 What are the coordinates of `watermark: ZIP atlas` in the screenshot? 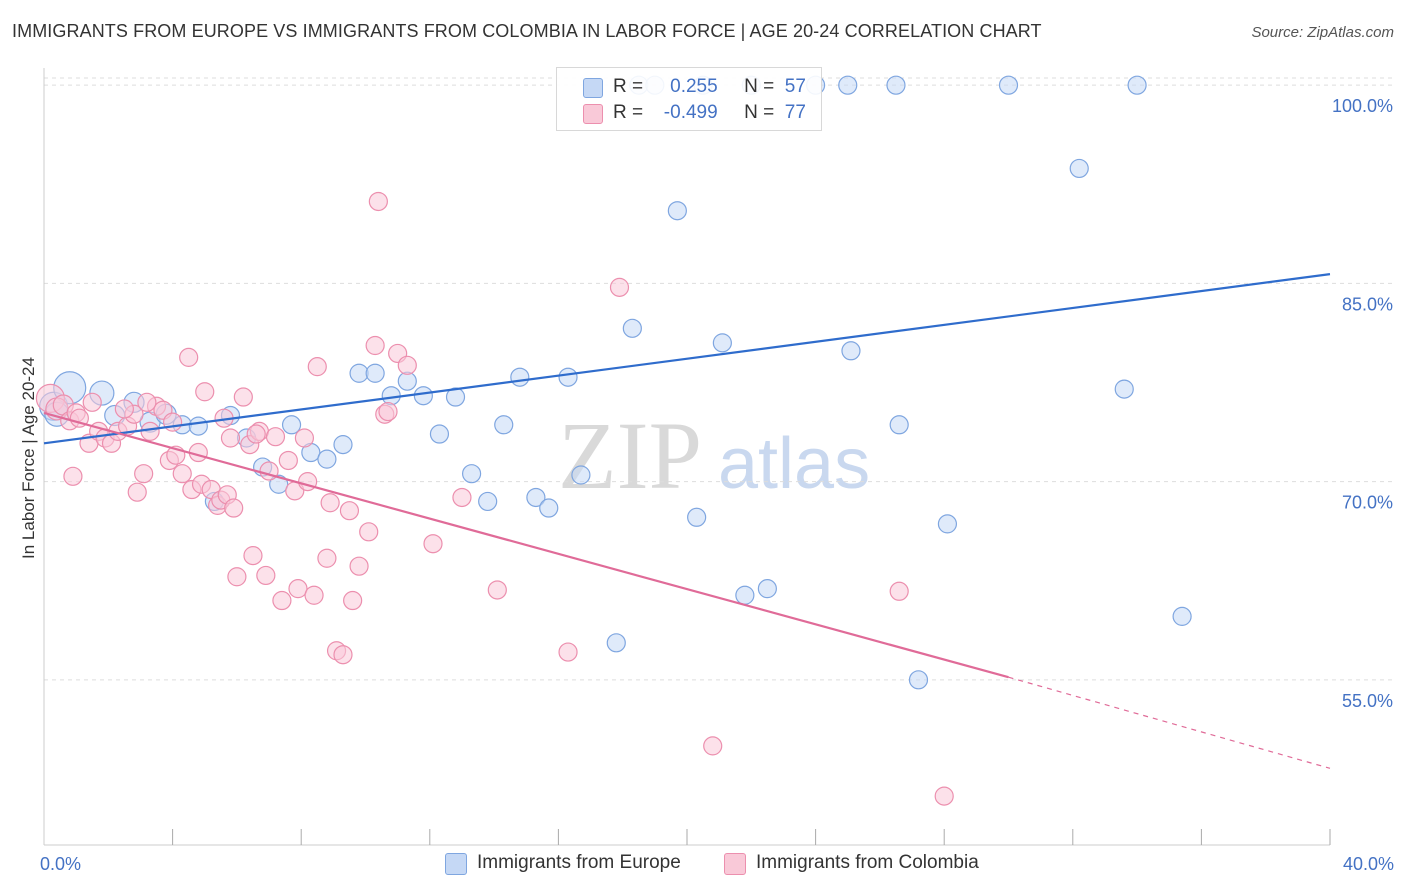 It's located at (714, 455).